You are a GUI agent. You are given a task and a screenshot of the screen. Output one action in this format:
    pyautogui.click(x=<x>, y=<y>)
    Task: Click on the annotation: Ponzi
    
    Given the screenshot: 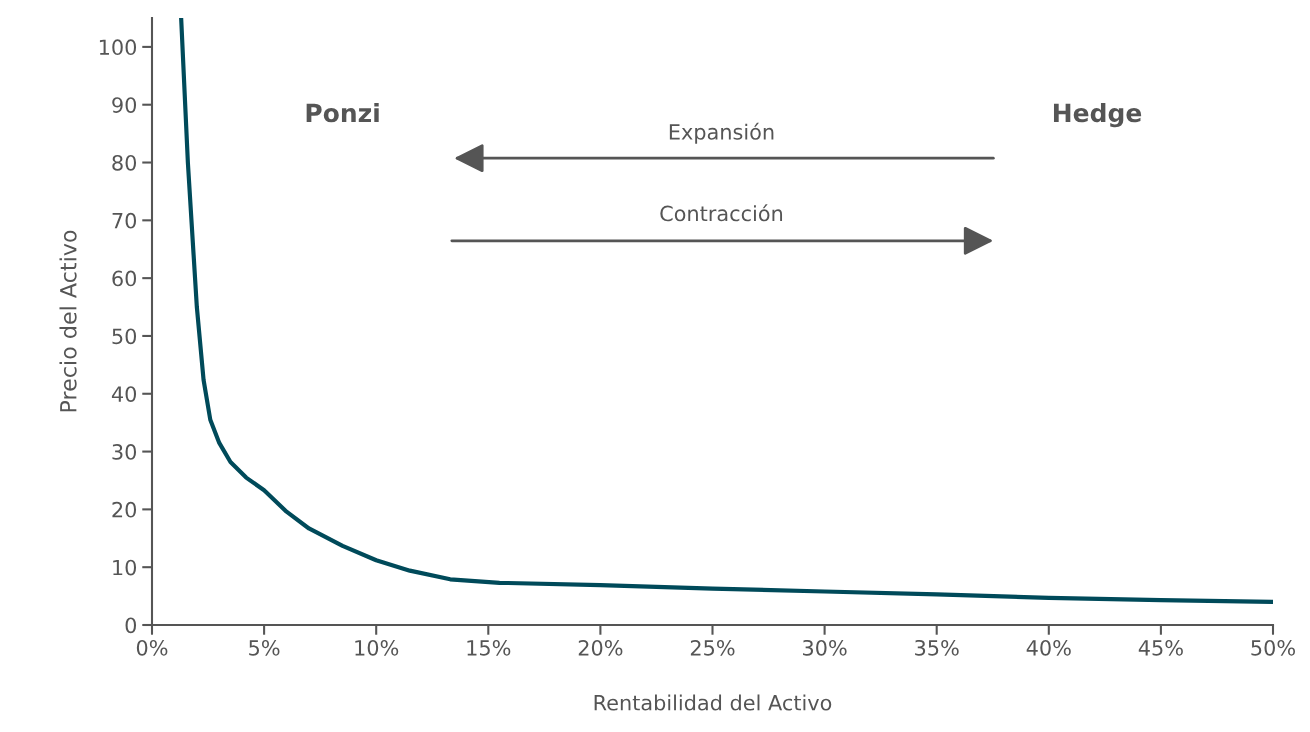 What is the action you would take?
    pyautogui.click(x=342, y=113)
    